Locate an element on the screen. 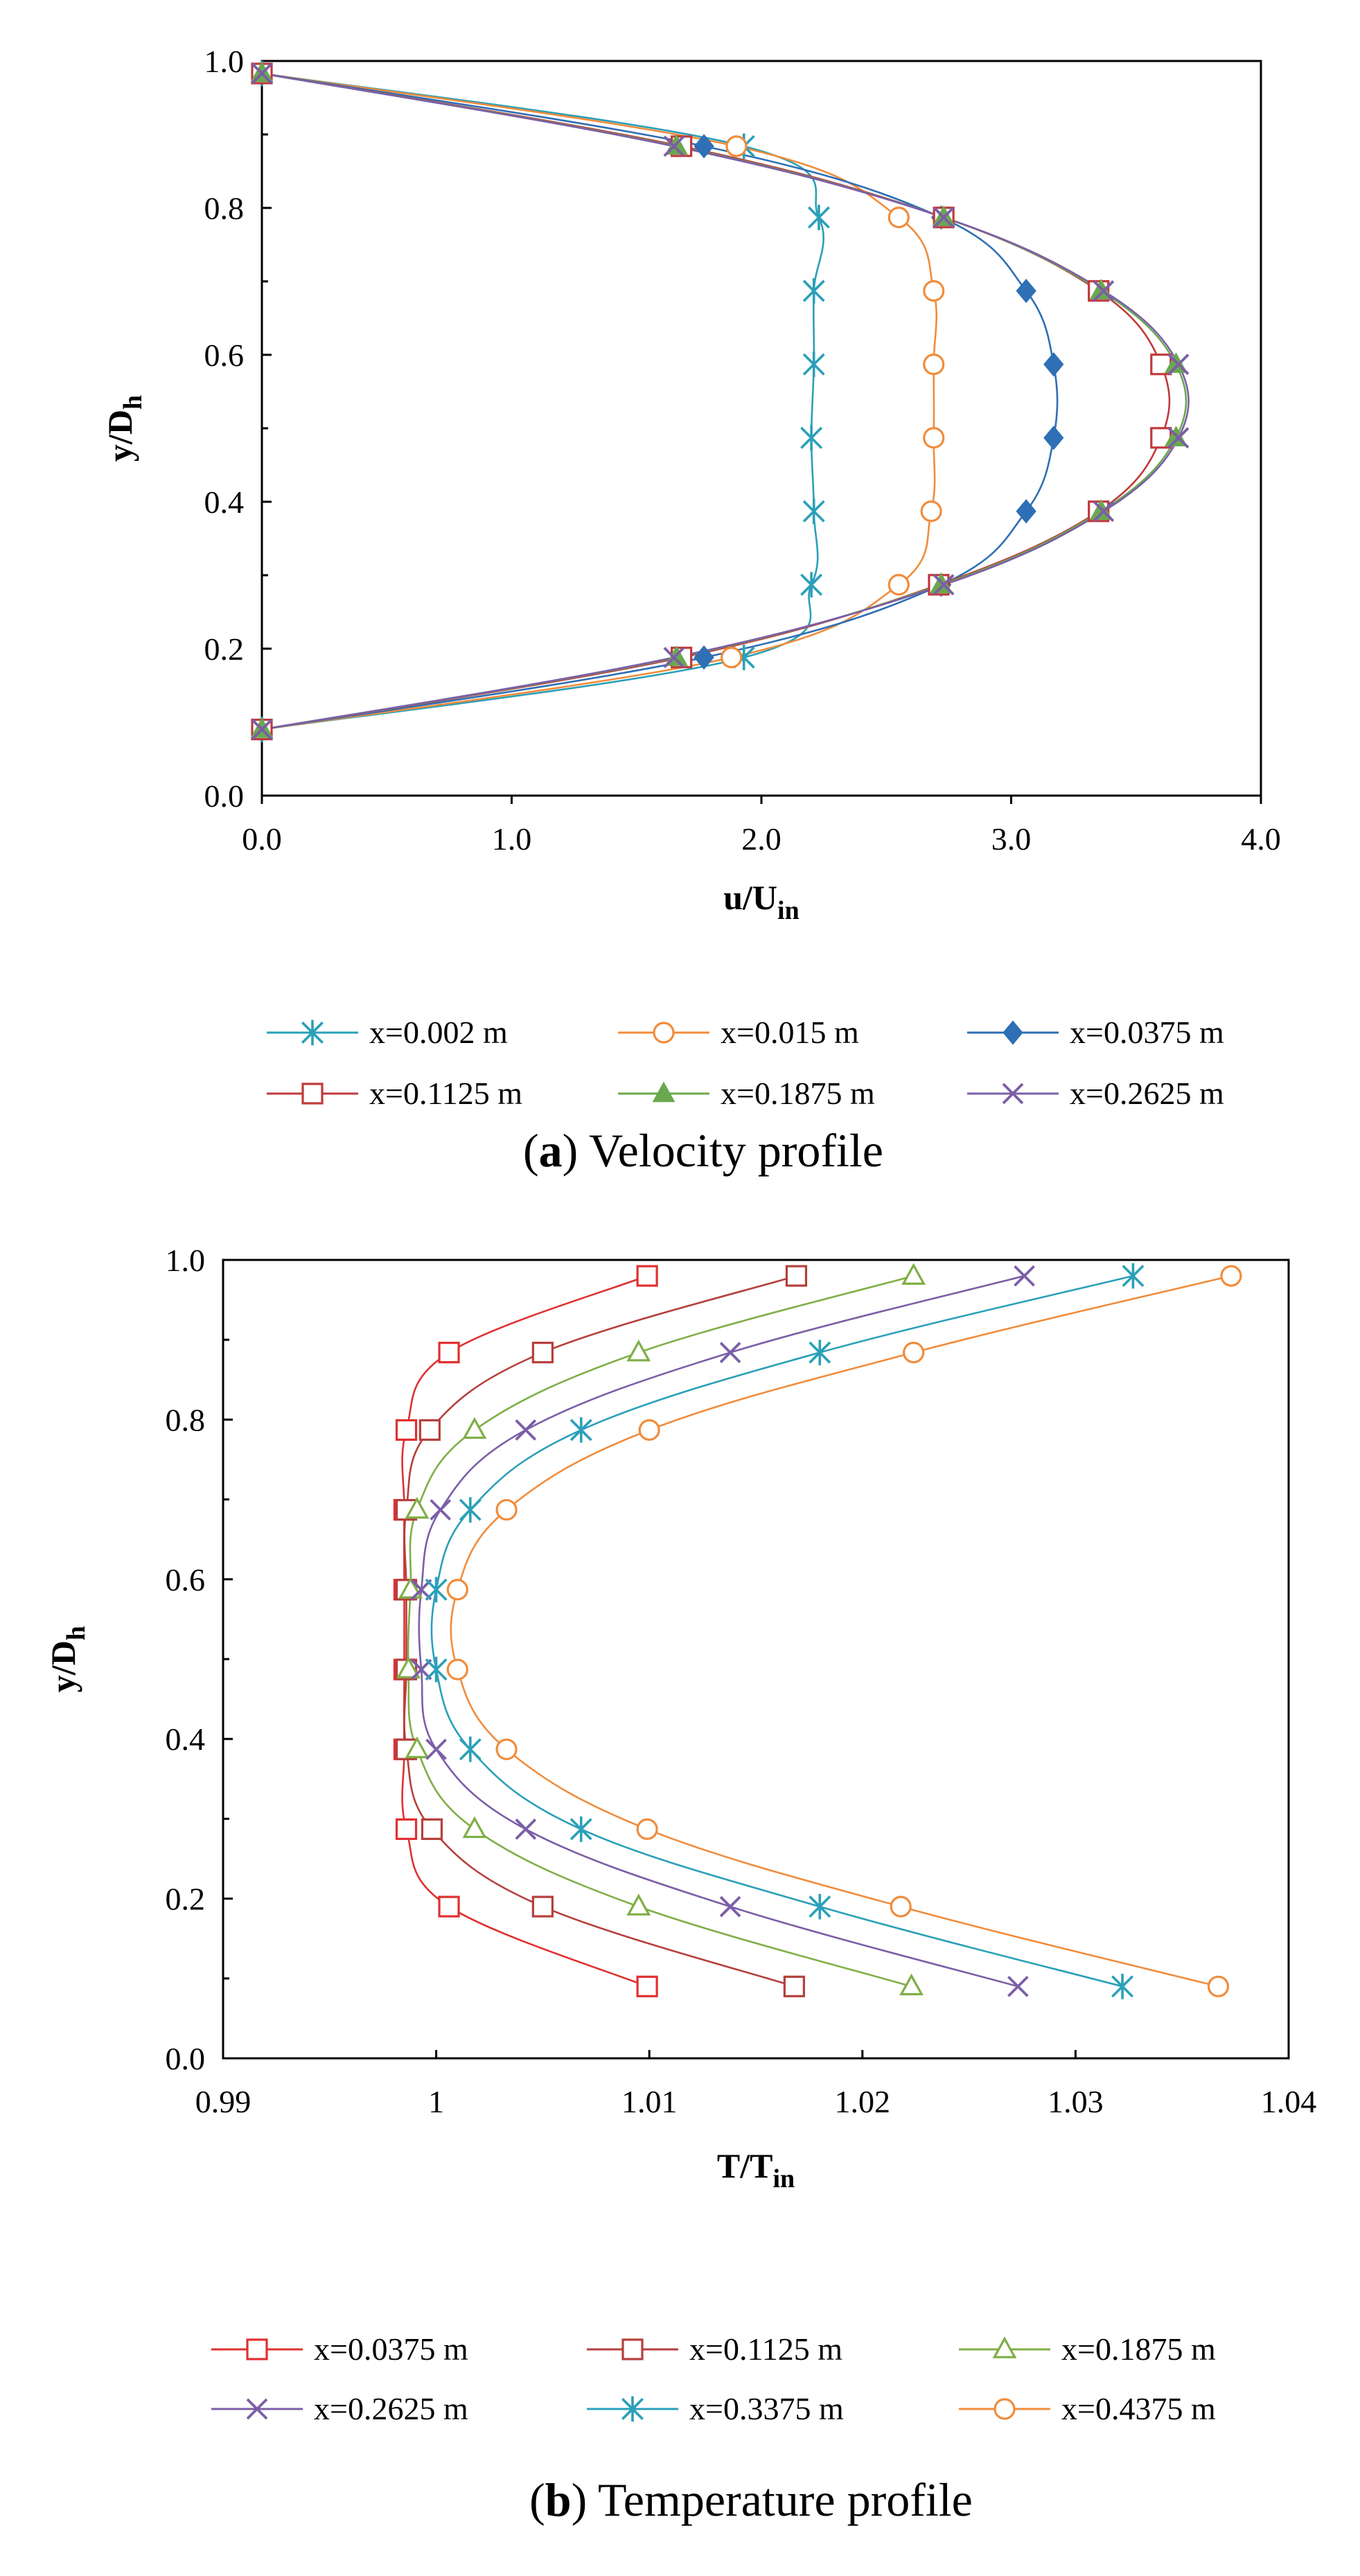 The image size is (1360, 2576). x-tick-label: 4.0 is located at coordinates (1261, 839).